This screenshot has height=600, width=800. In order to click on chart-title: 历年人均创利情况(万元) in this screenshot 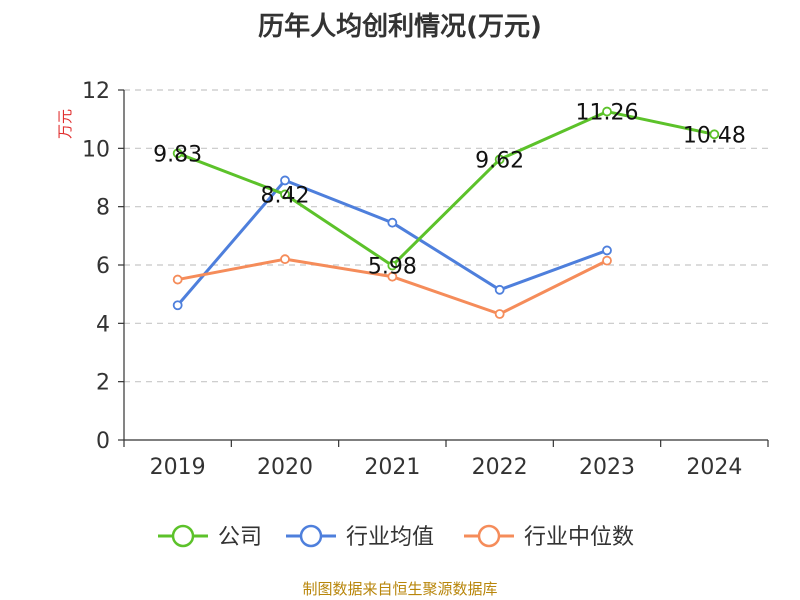, I will do `click(400, 27)`.